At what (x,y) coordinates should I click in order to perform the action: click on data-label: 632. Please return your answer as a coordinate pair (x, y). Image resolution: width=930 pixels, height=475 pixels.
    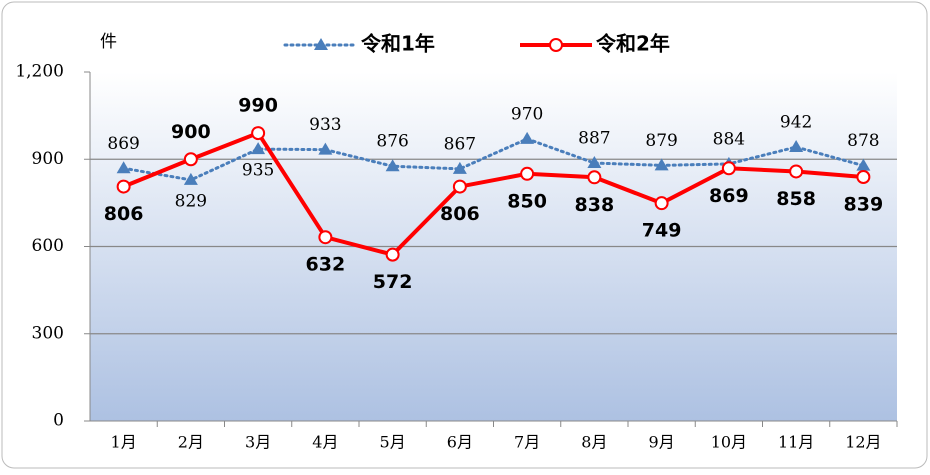
    Looking at the image, I should click on (326, 265).